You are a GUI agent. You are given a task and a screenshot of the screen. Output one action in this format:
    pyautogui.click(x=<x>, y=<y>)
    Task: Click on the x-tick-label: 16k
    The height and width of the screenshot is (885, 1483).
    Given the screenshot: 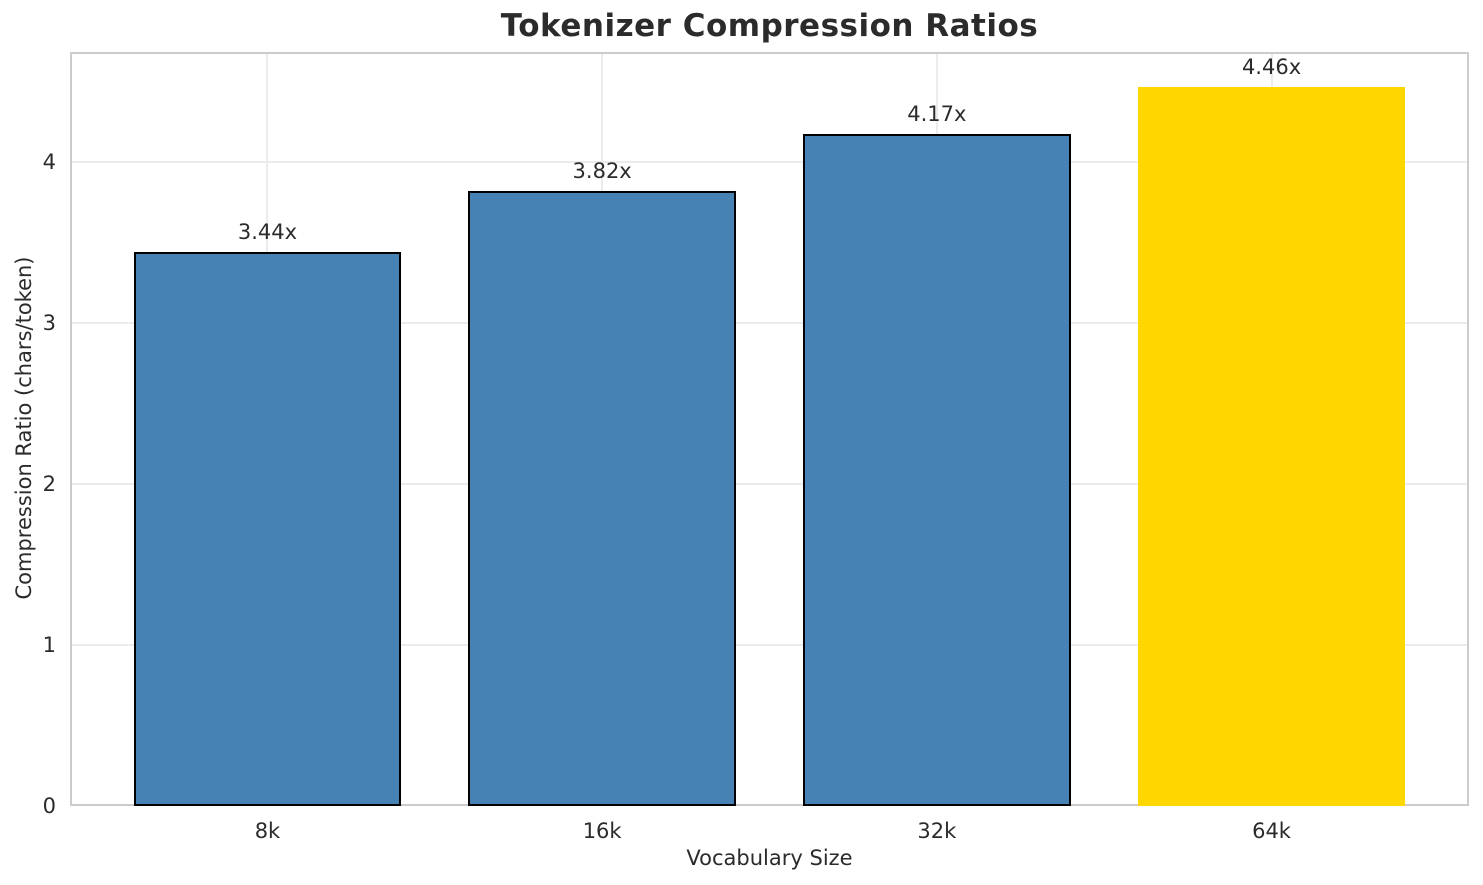 What is the action you would take?
    pyautogui.click(x=602, y=831)
    